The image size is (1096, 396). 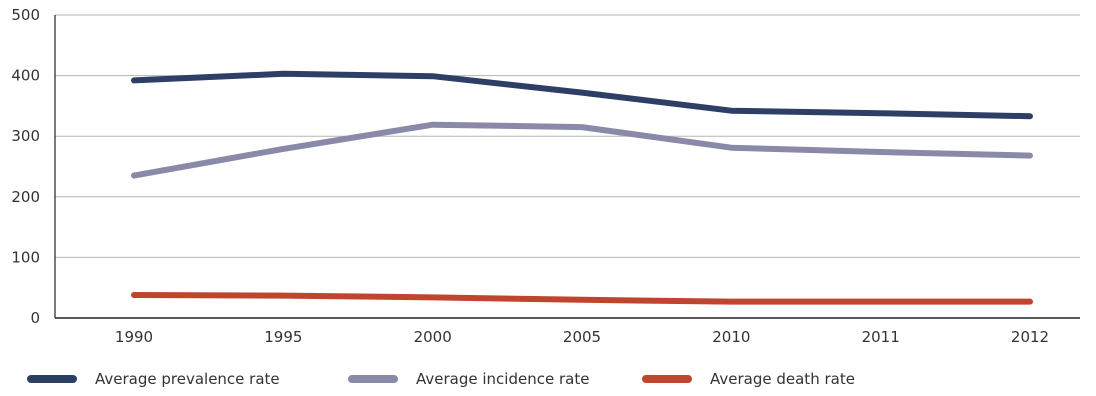 What do you see at coordinates (283, 337) in the screenshot?
I see `x-tick-label: 1995` at bounding box center [283, 337].